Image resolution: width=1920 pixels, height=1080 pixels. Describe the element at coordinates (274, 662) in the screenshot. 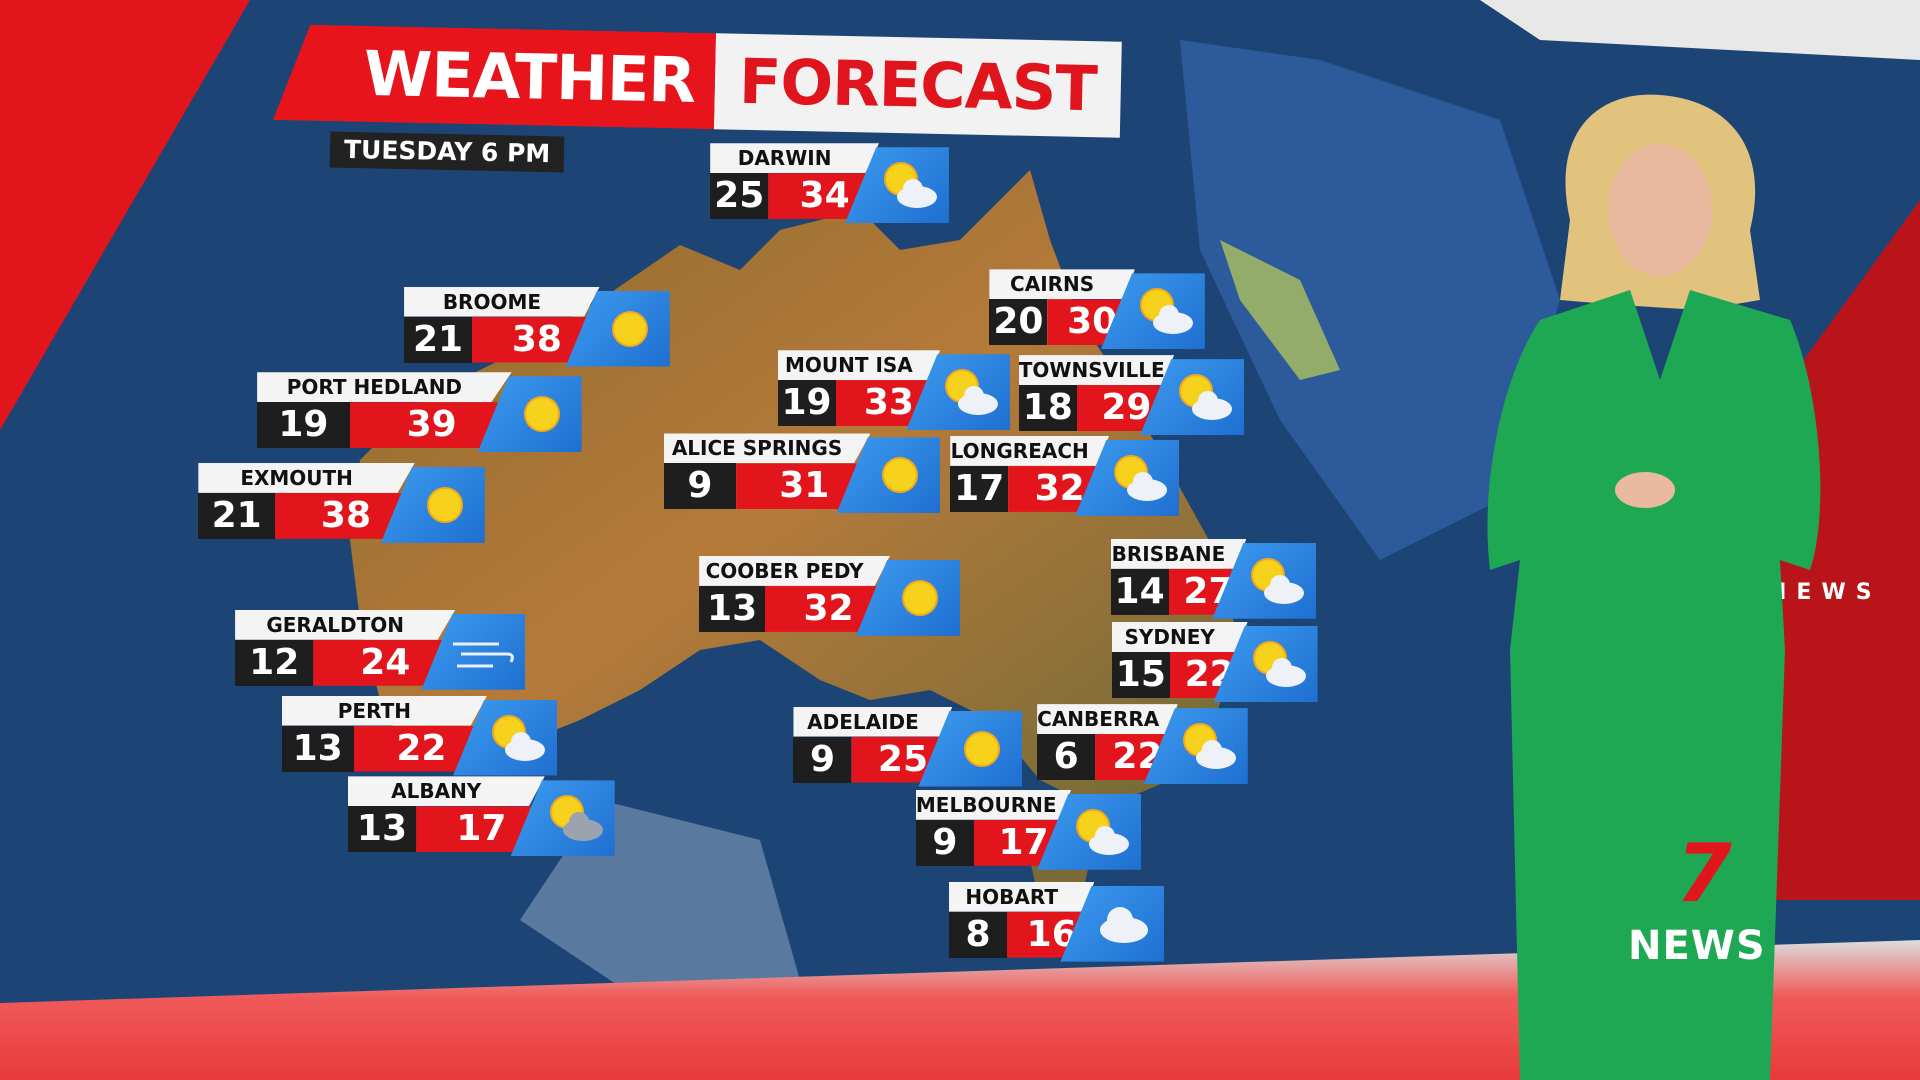

I see `min-temp: 12` at that location.